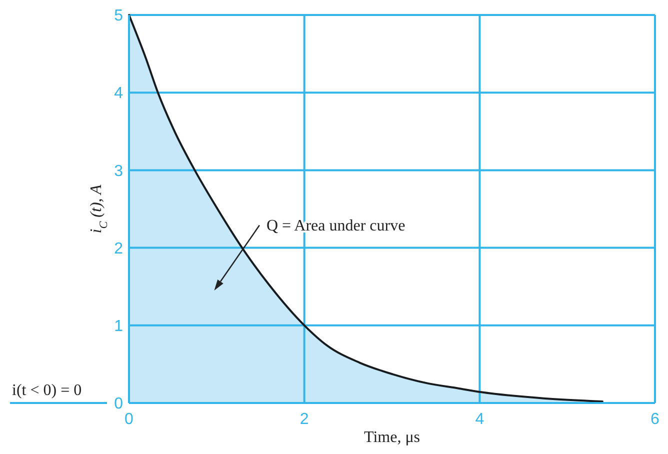 The height and width of the screenshot is (454, 668). What do you see at coordinates (119, 93) in the screenshot?
I see `y-tick-label: 4` at bounding box center [119, 93].